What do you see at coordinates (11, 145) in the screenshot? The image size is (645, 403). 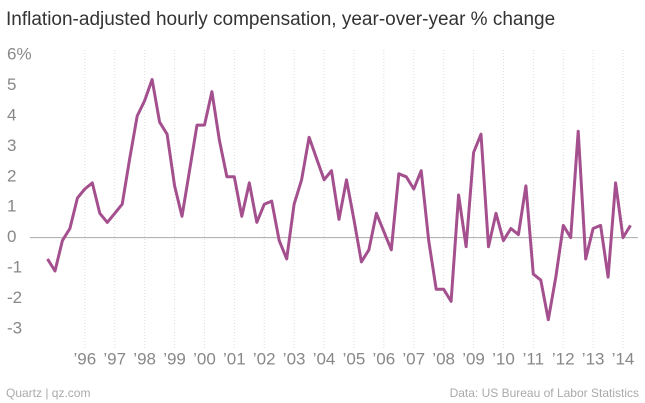 I see `y-tick-label: 3` at bounding box center [11, 145].